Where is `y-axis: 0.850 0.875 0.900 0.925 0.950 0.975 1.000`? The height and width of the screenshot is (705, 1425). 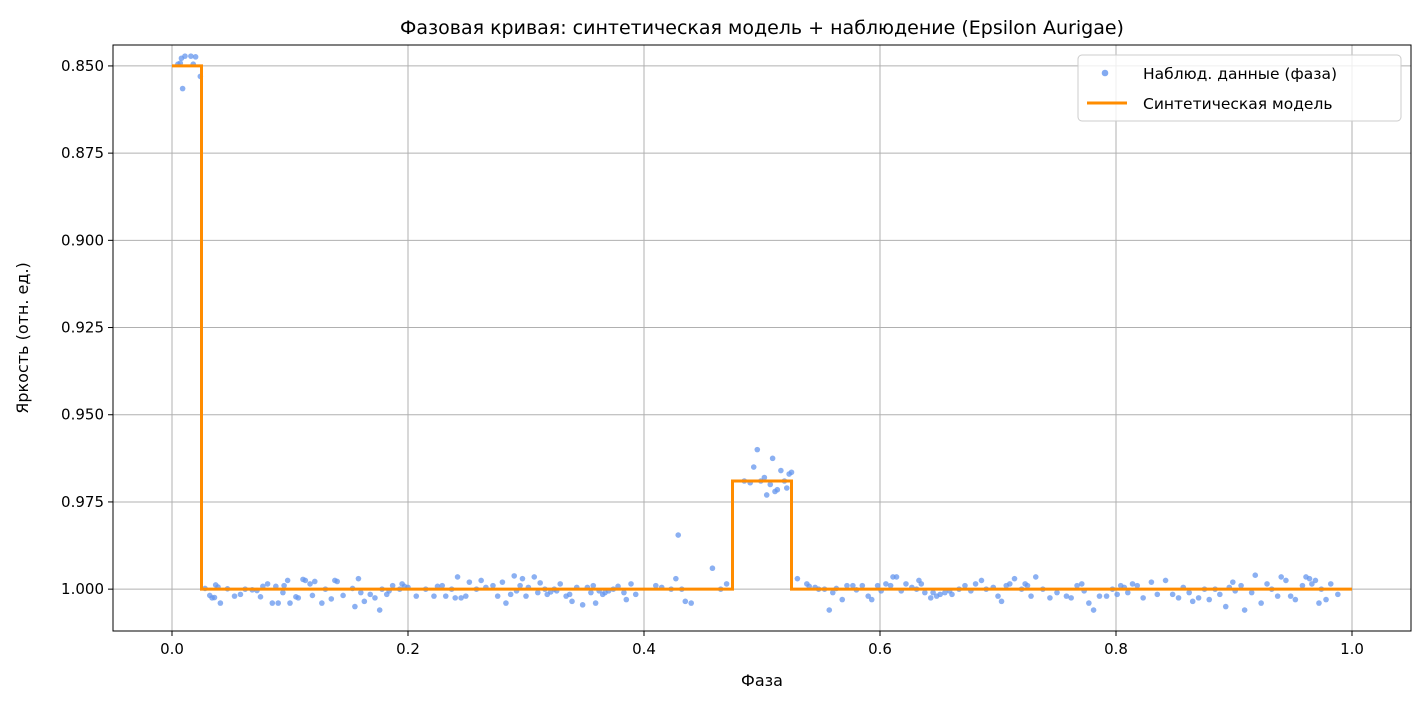
y-axis: 0.850 0.875 0.900 0.925 0.950 0.975 1.000 is located at coordinates (87, 327).